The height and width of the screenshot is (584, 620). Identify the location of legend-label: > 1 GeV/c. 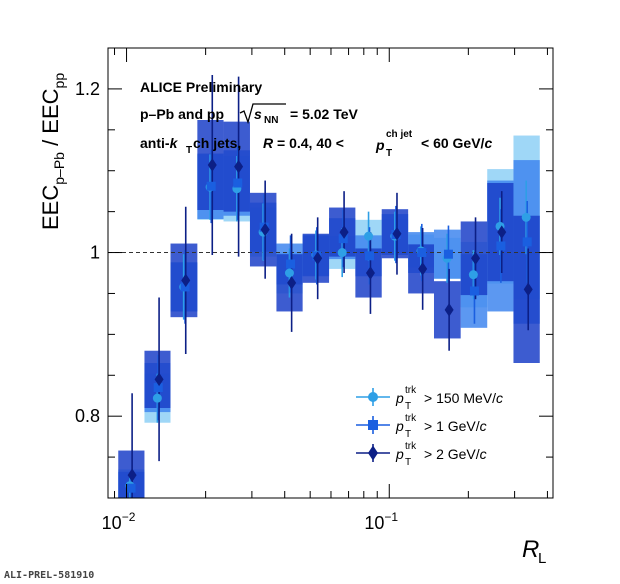
(455, 426).